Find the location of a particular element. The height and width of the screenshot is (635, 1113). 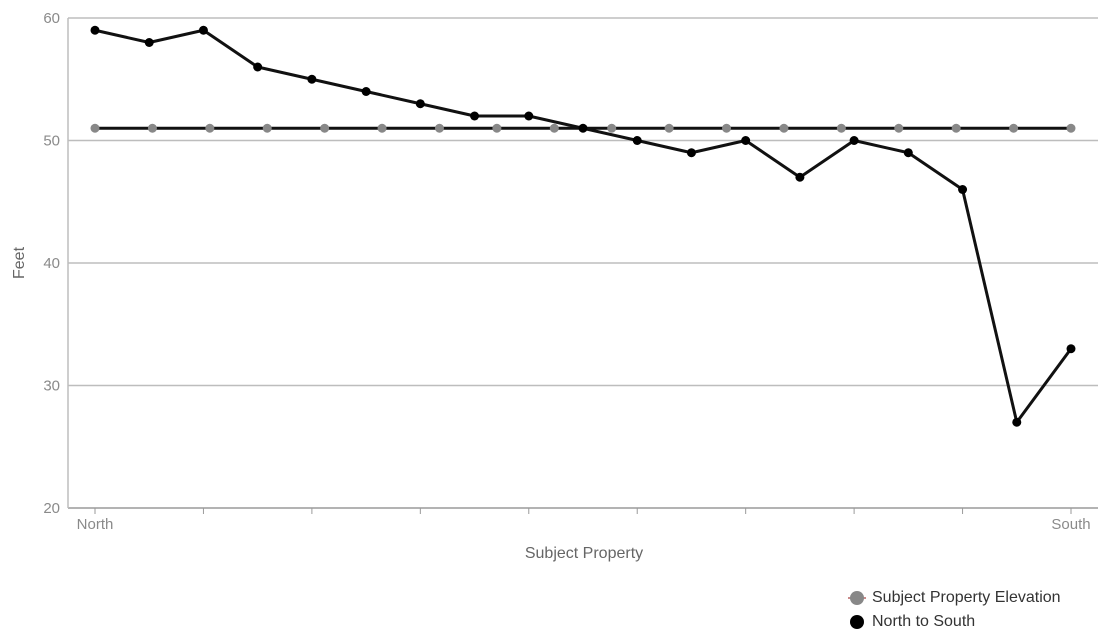

legend-marker-gray-icon is located at coordinates (857, 598).